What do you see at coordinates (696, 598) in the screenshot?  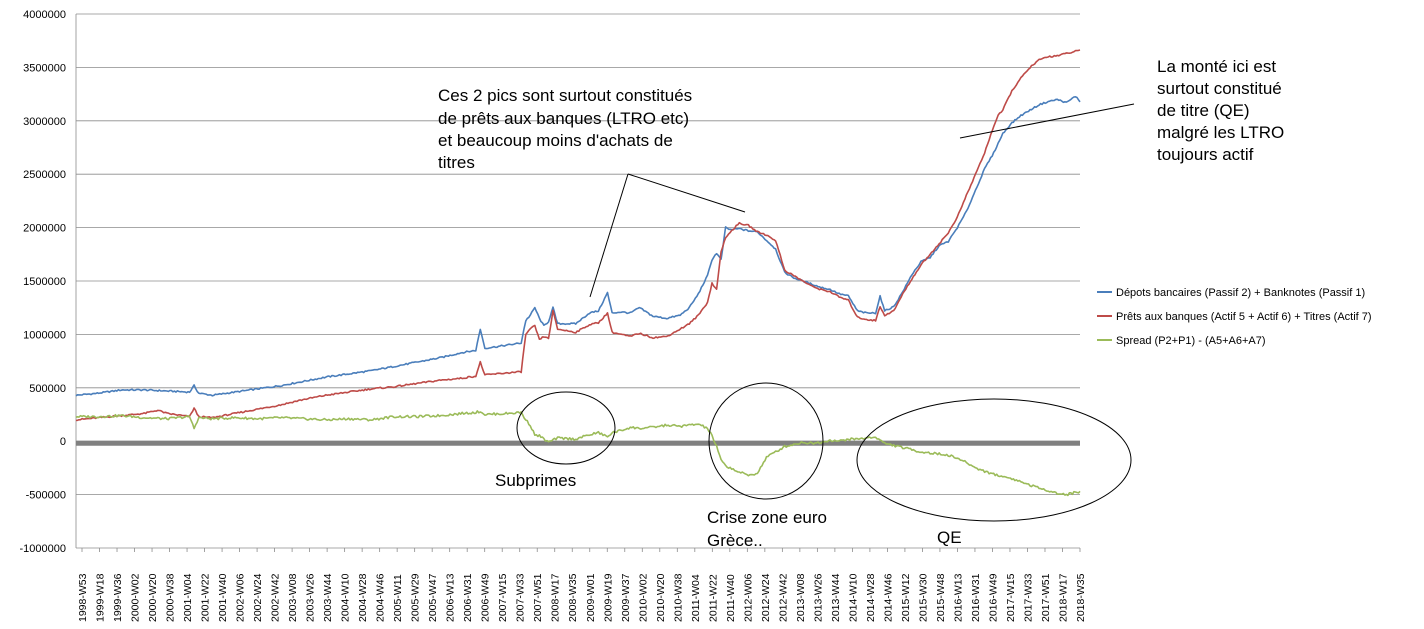 I see `x-tick-label: 2011-W04` at bounding box center [696, 598].